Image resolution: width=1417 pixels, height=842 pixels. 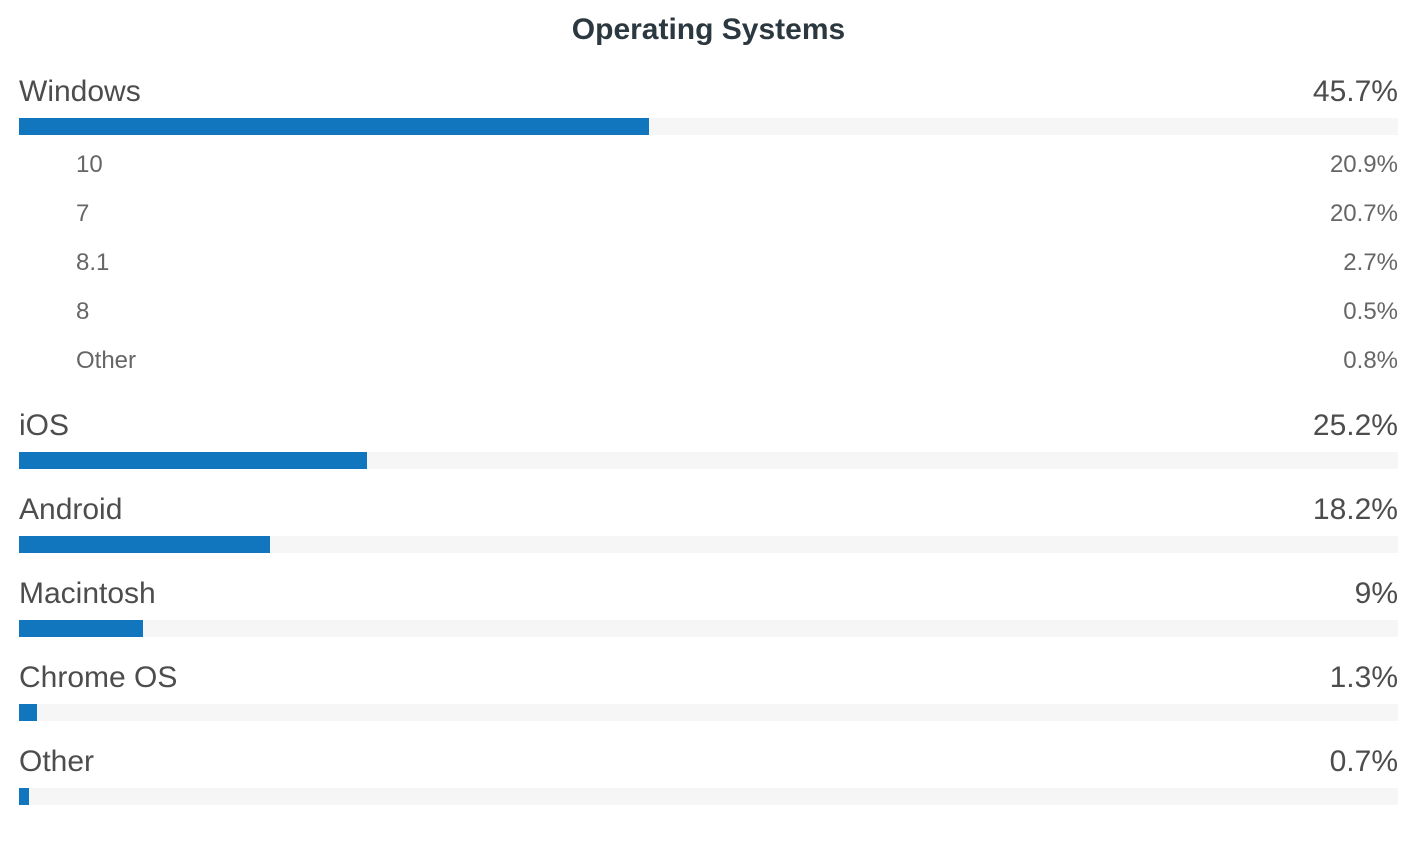 I want to click on os-percentage: 18.2%, so click(x=1355, y=509).